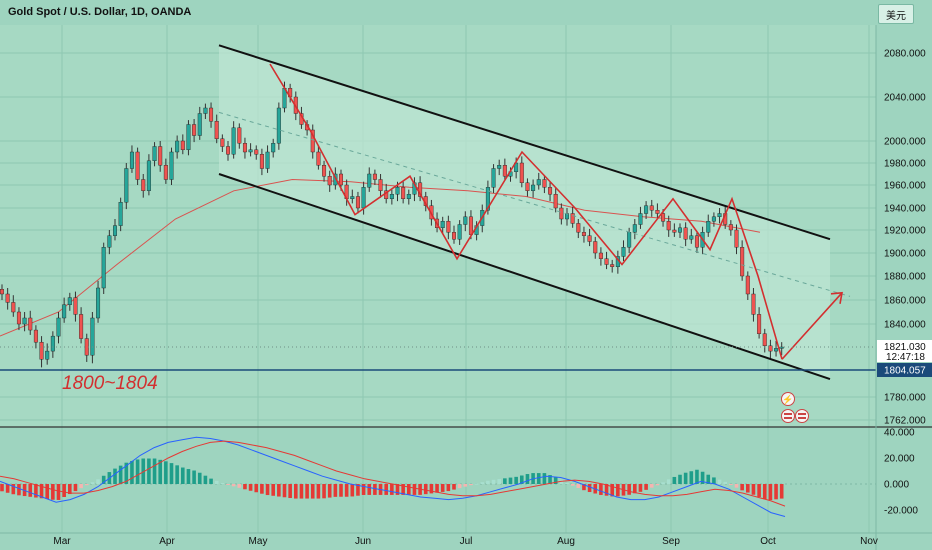 The height and width of the screenshot is (550, 932). Describe the element at coordinates (896, 14) in the screenshot. I see `currency-button: 美元` at that location.